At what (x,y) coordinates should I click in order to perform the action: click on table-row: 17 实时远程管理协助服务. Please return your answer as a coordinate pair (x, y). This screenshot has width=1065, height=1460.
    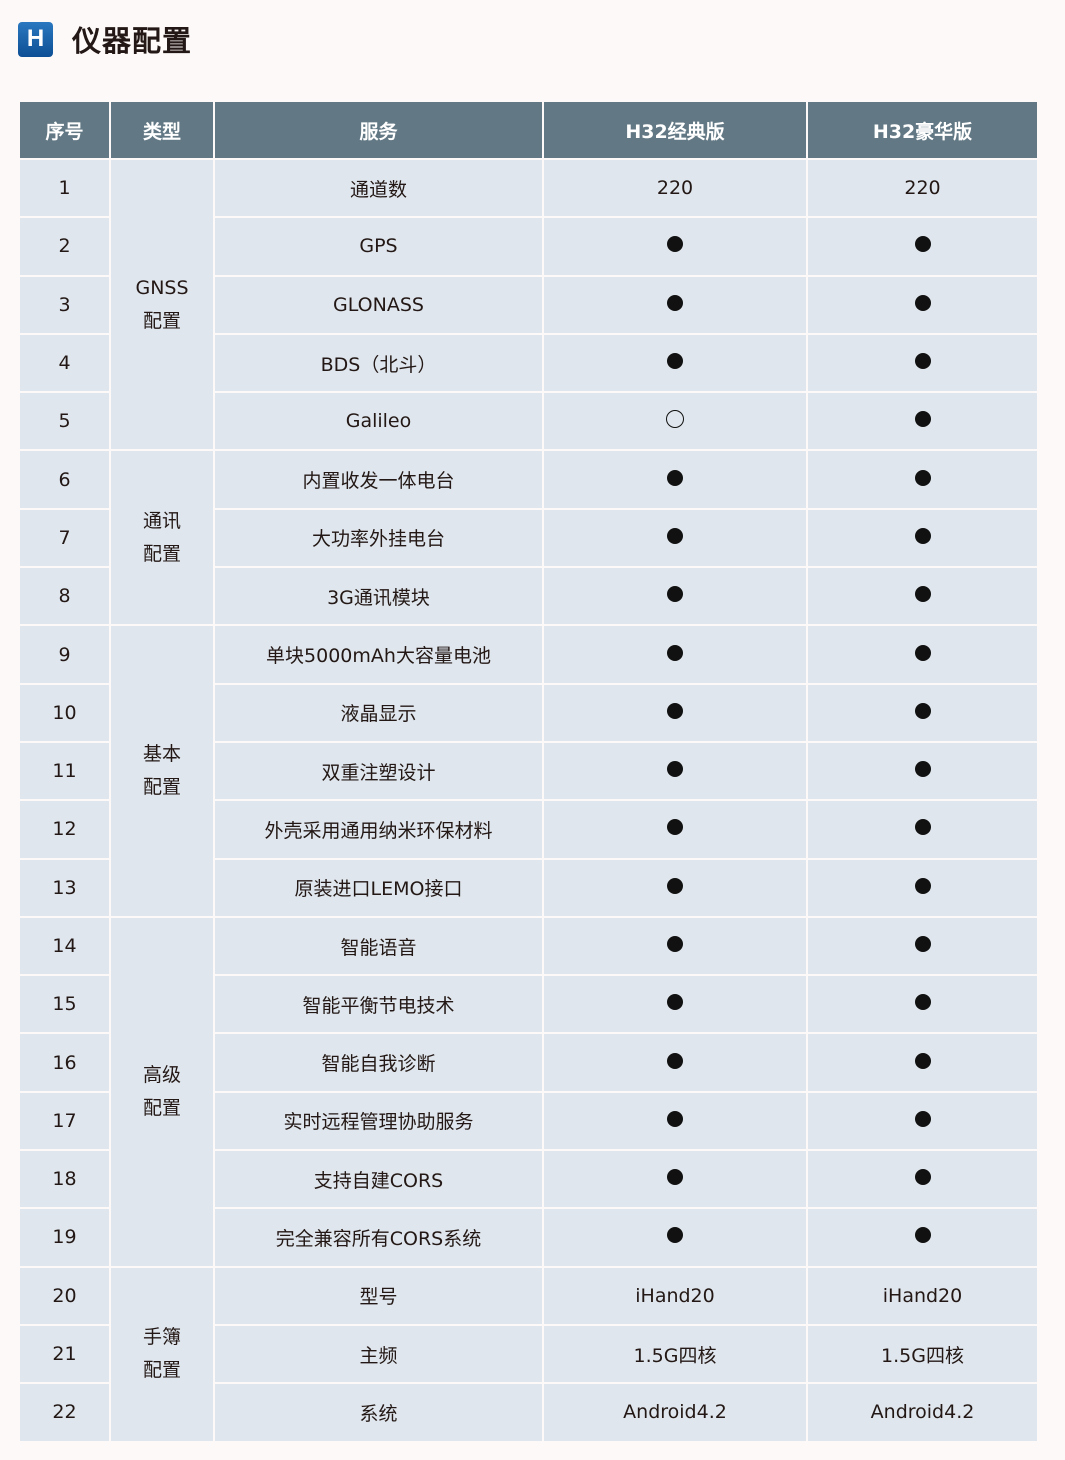
    Looking at the image, I should click on (528, 1121).